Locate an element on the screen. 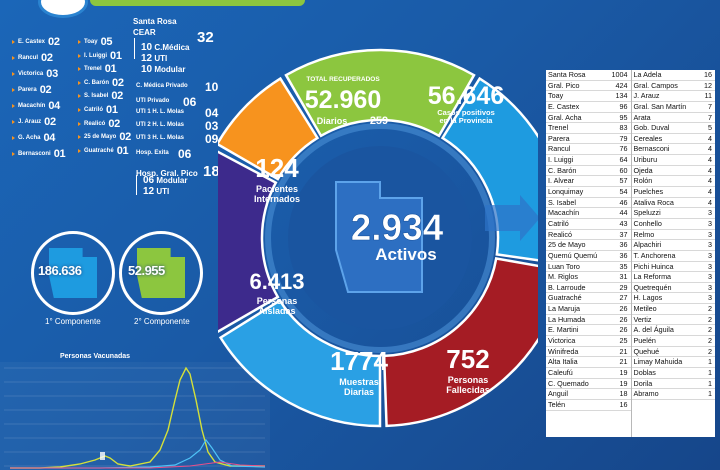  table-cell-location: Pichi Huinca is located at coordinates (653, 266).